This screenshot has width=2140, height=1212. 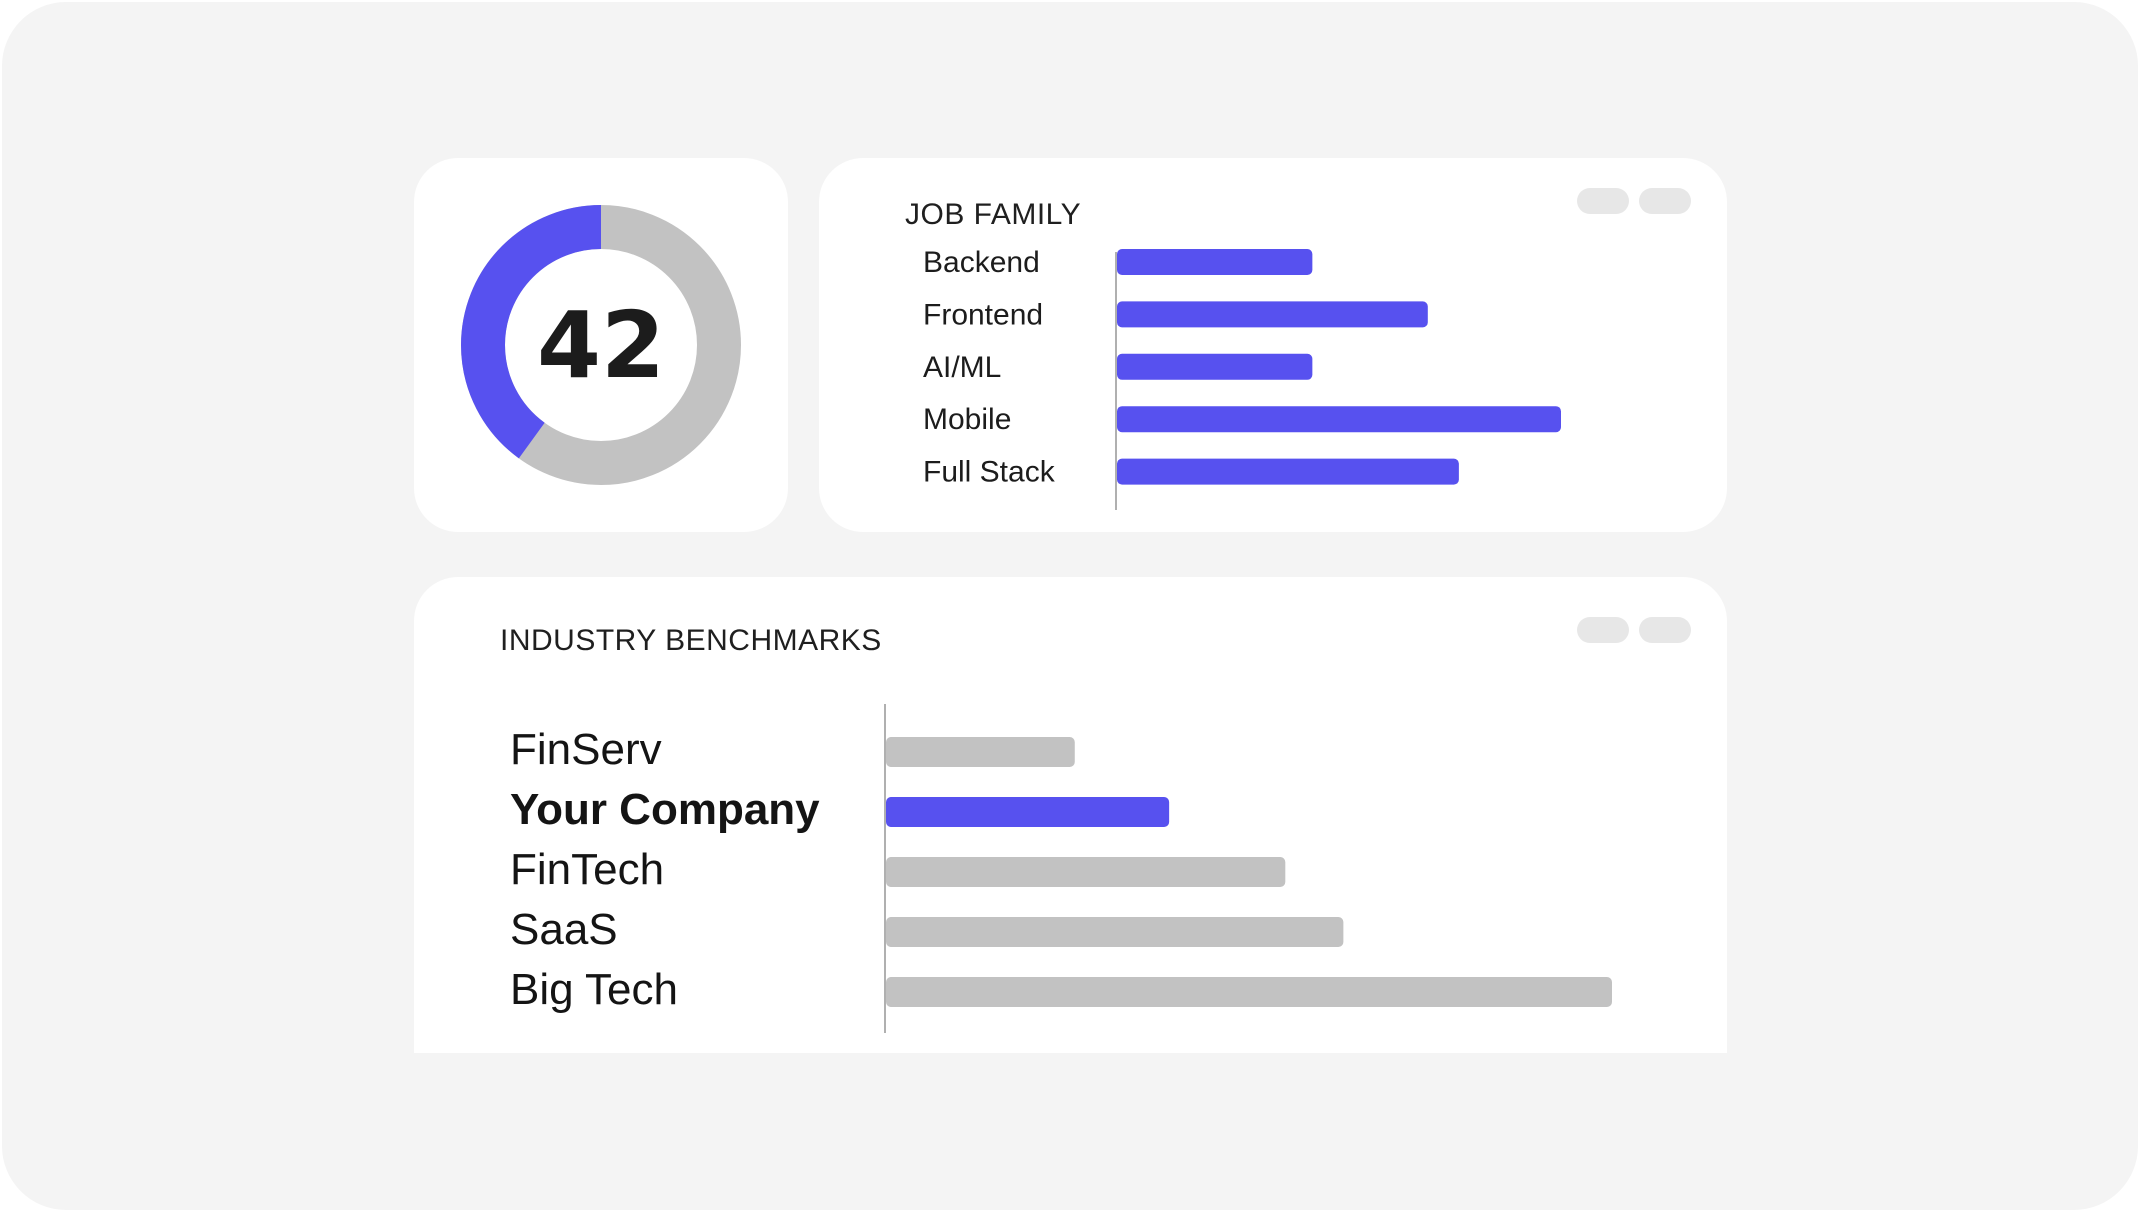 I want to click on benchmark-label: FinServ, so click(x=586, y=749).